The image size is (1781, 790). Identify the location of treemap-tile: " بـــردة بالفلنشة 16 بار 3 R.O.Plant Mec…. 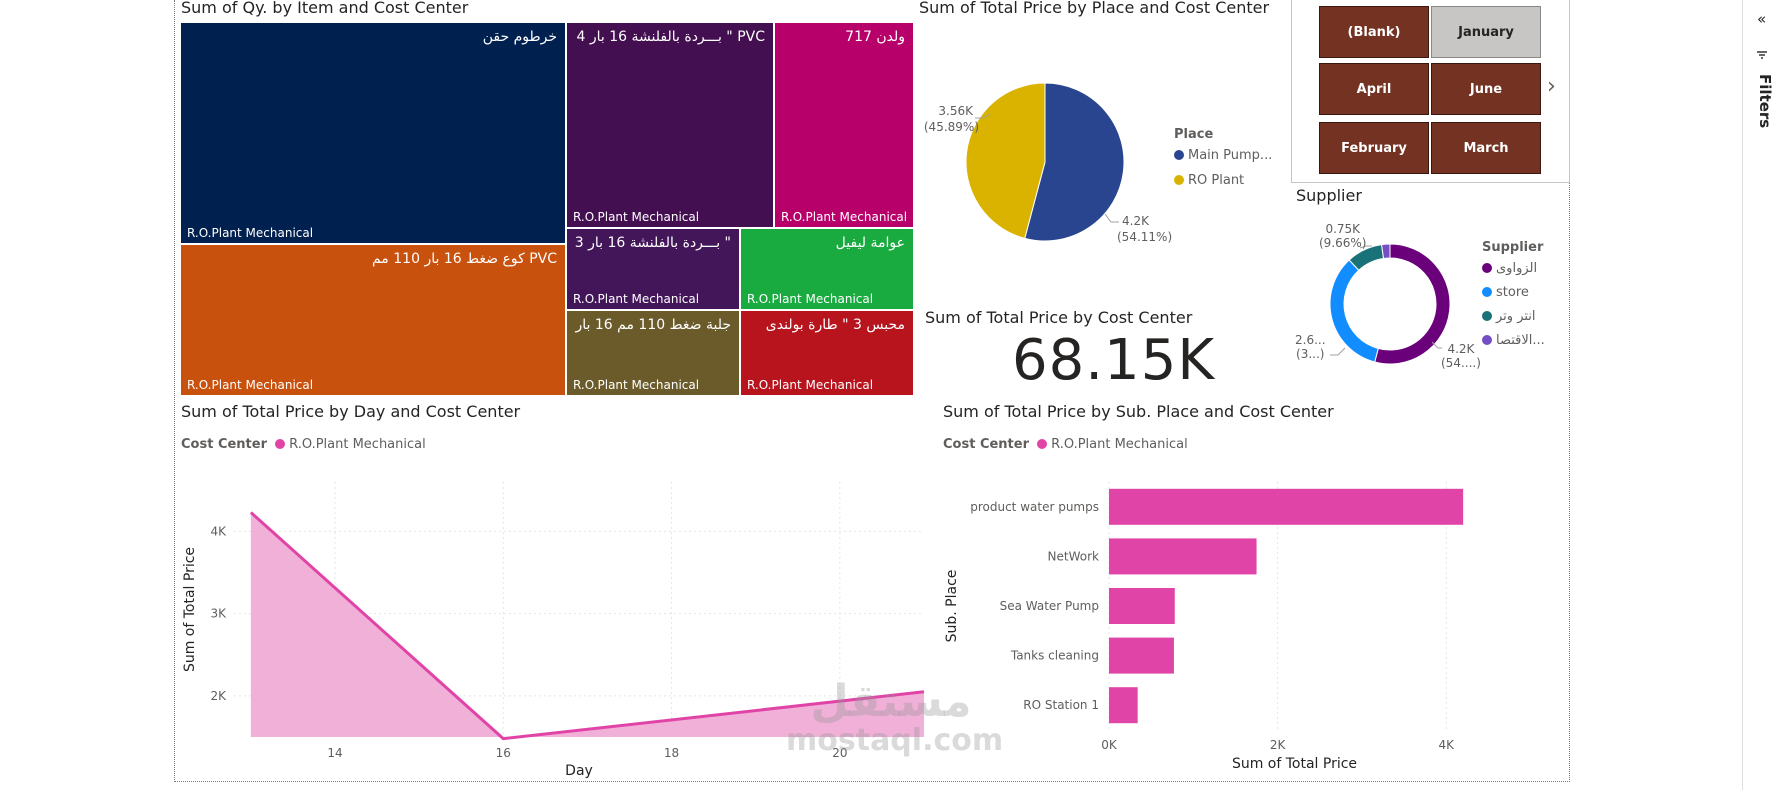
(653, 269).